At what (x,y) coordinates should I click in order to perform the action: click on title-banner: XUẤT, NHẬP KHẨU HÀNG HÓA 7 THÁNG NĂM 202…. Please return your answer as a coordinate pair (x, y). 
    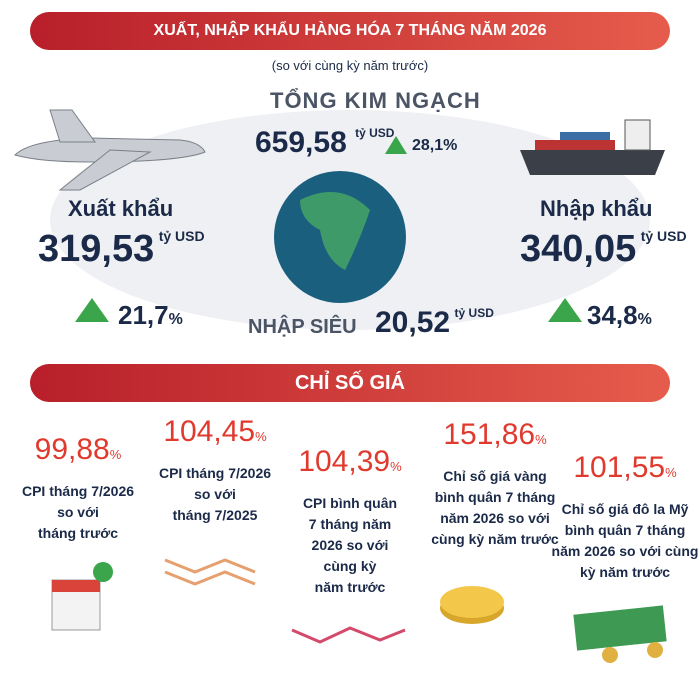
    Looking at the image, I should click on (350, 31).